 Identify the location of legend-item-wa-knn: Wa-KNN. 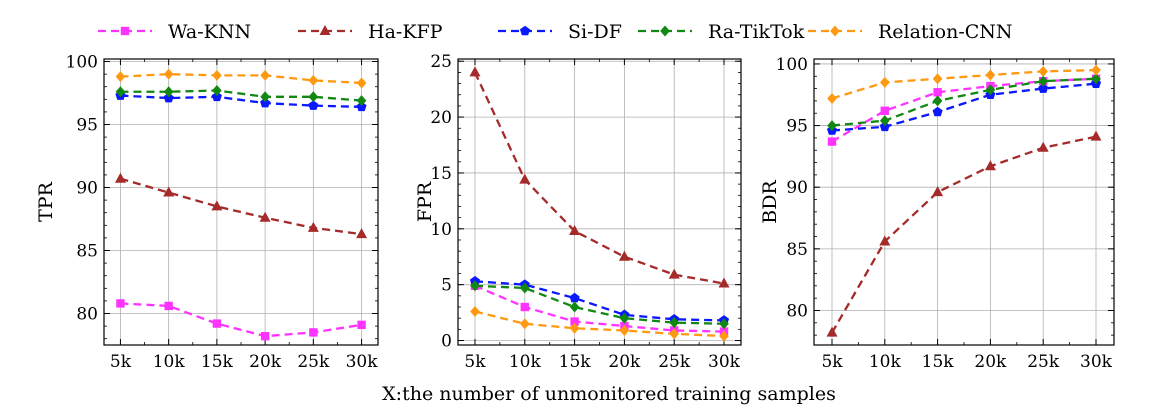
(174, 32).